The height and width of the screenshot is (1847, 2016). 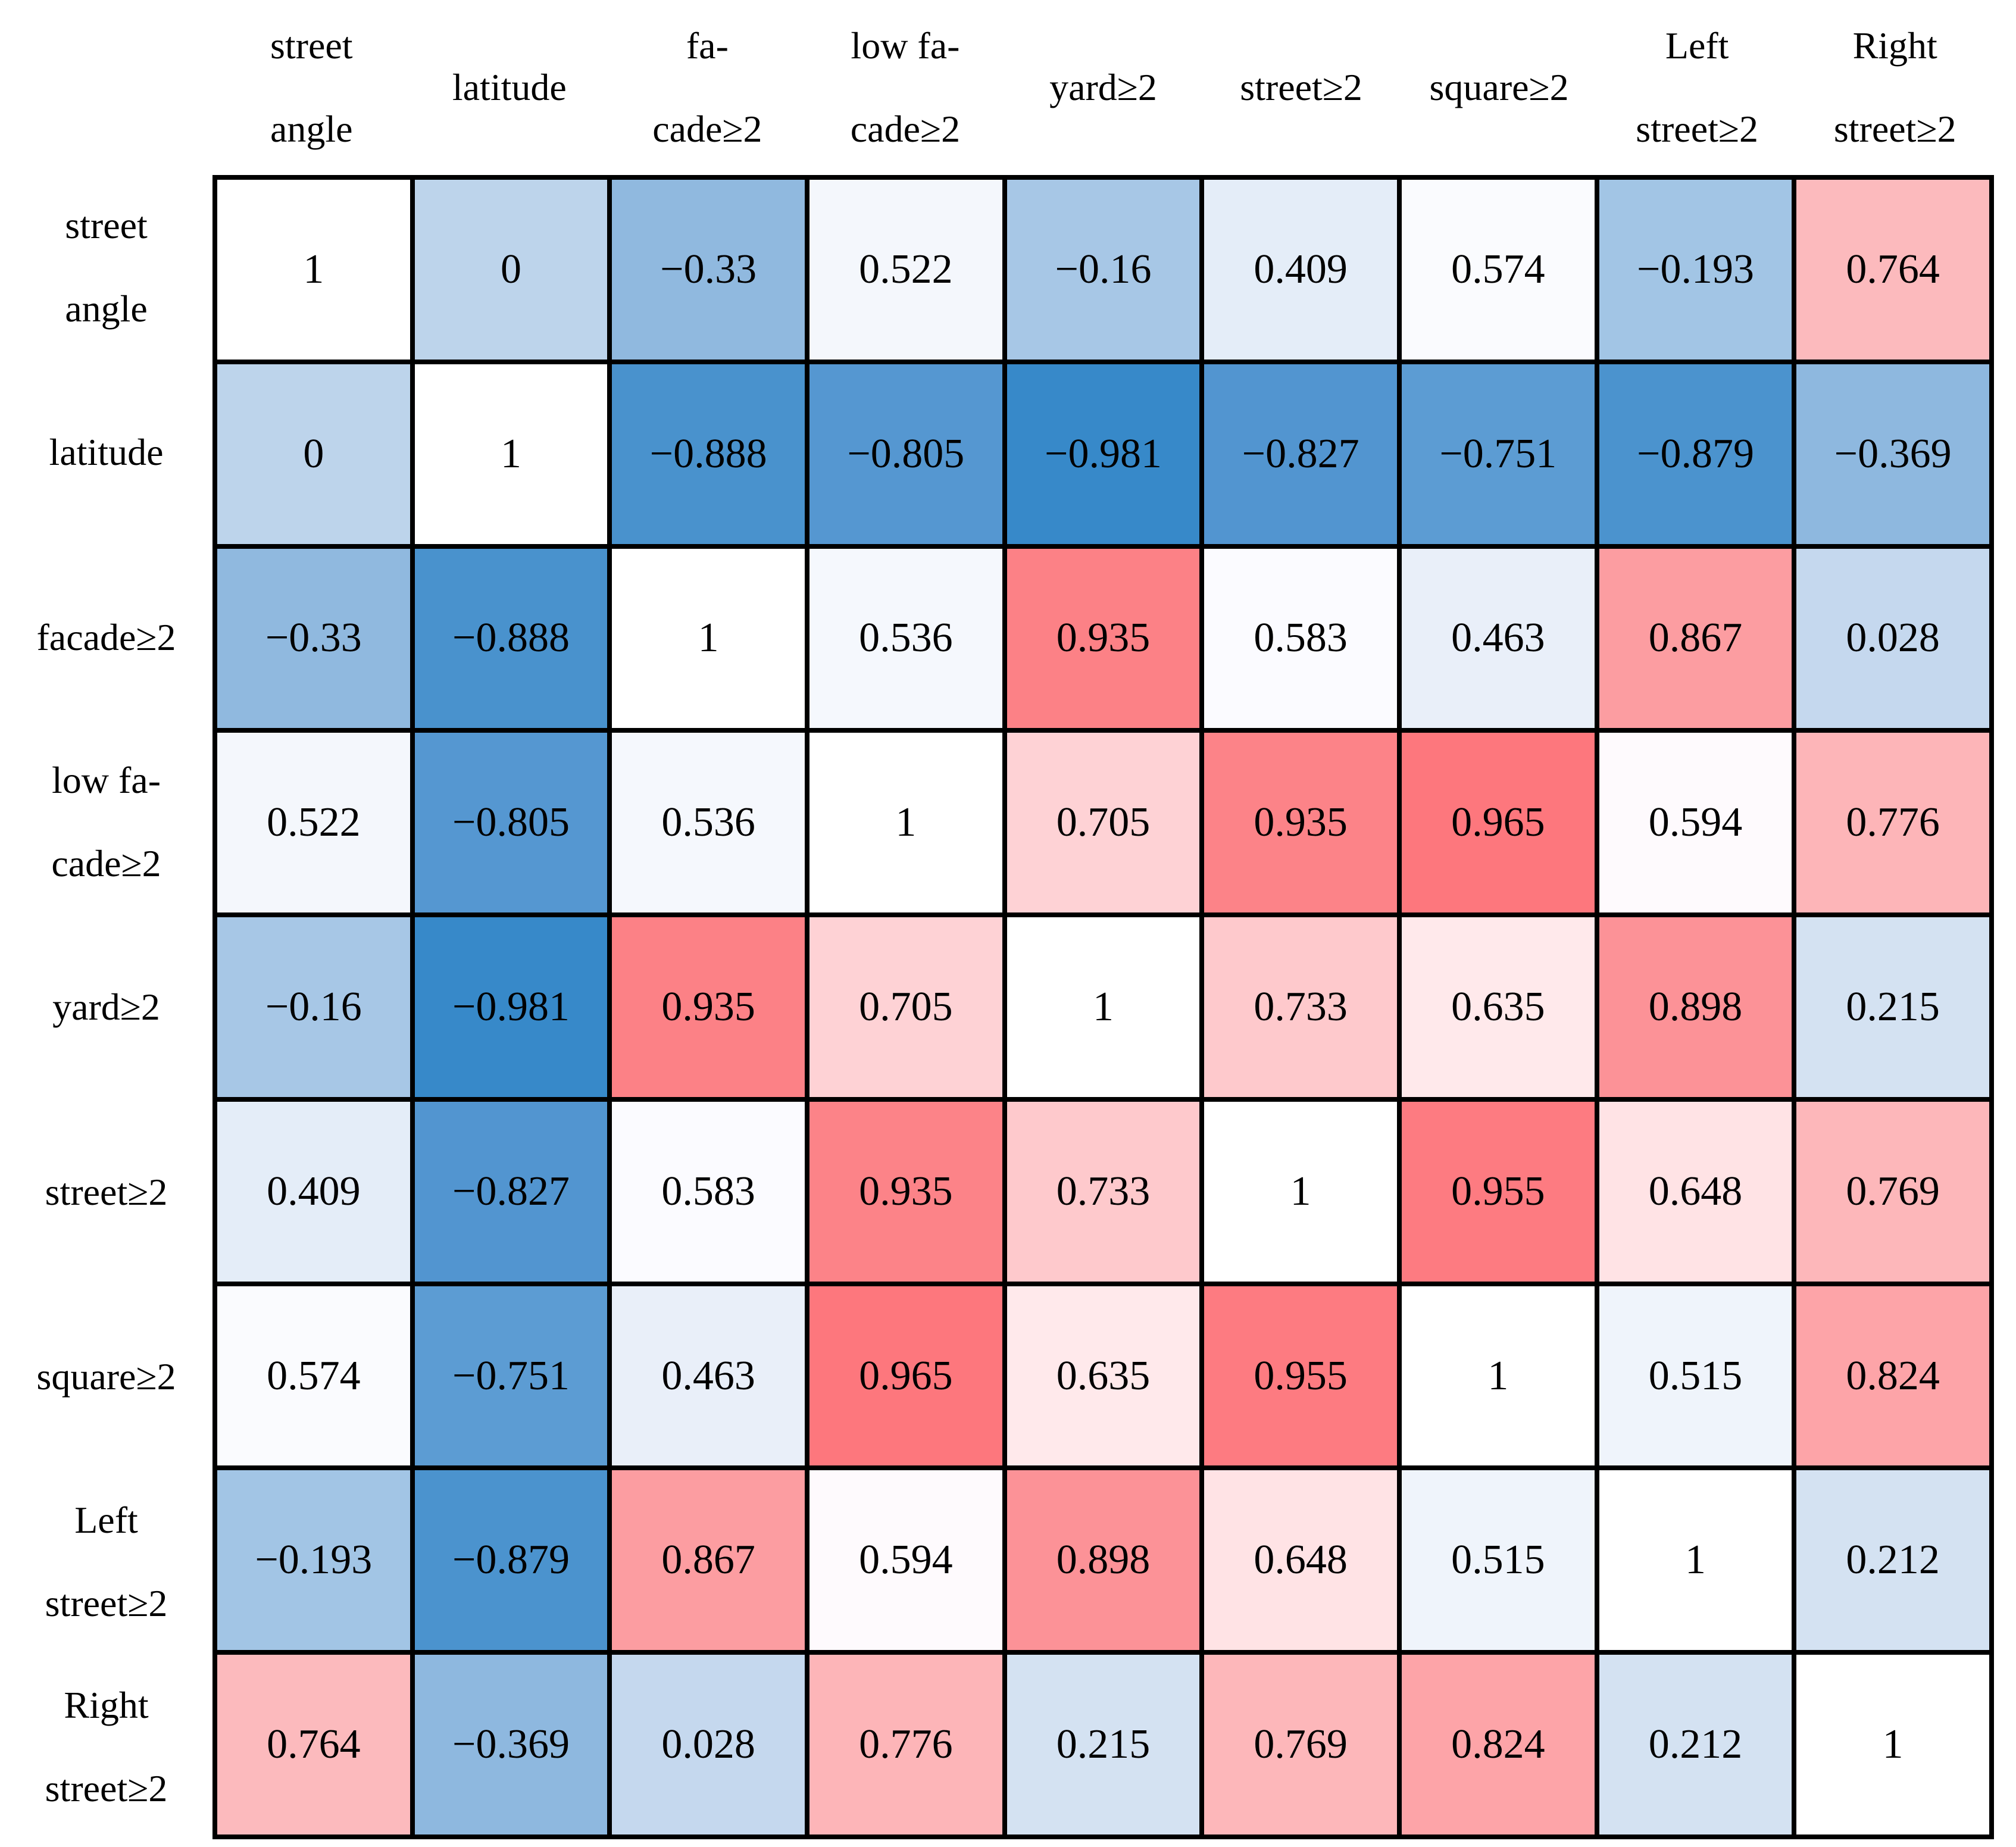 I want to click on matrix-cell-r9c2: −0.369, so click(x=511, y=1745).